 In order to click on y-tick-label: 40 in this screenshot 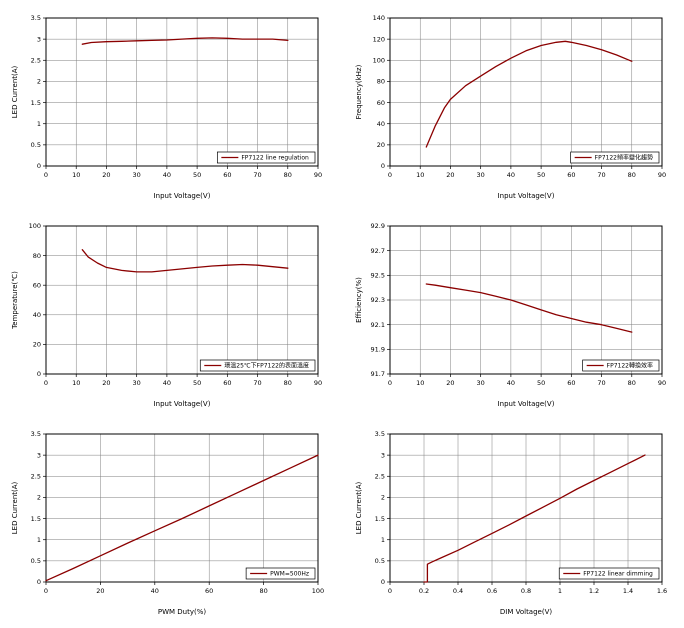, I will do `click(37, 315)`.